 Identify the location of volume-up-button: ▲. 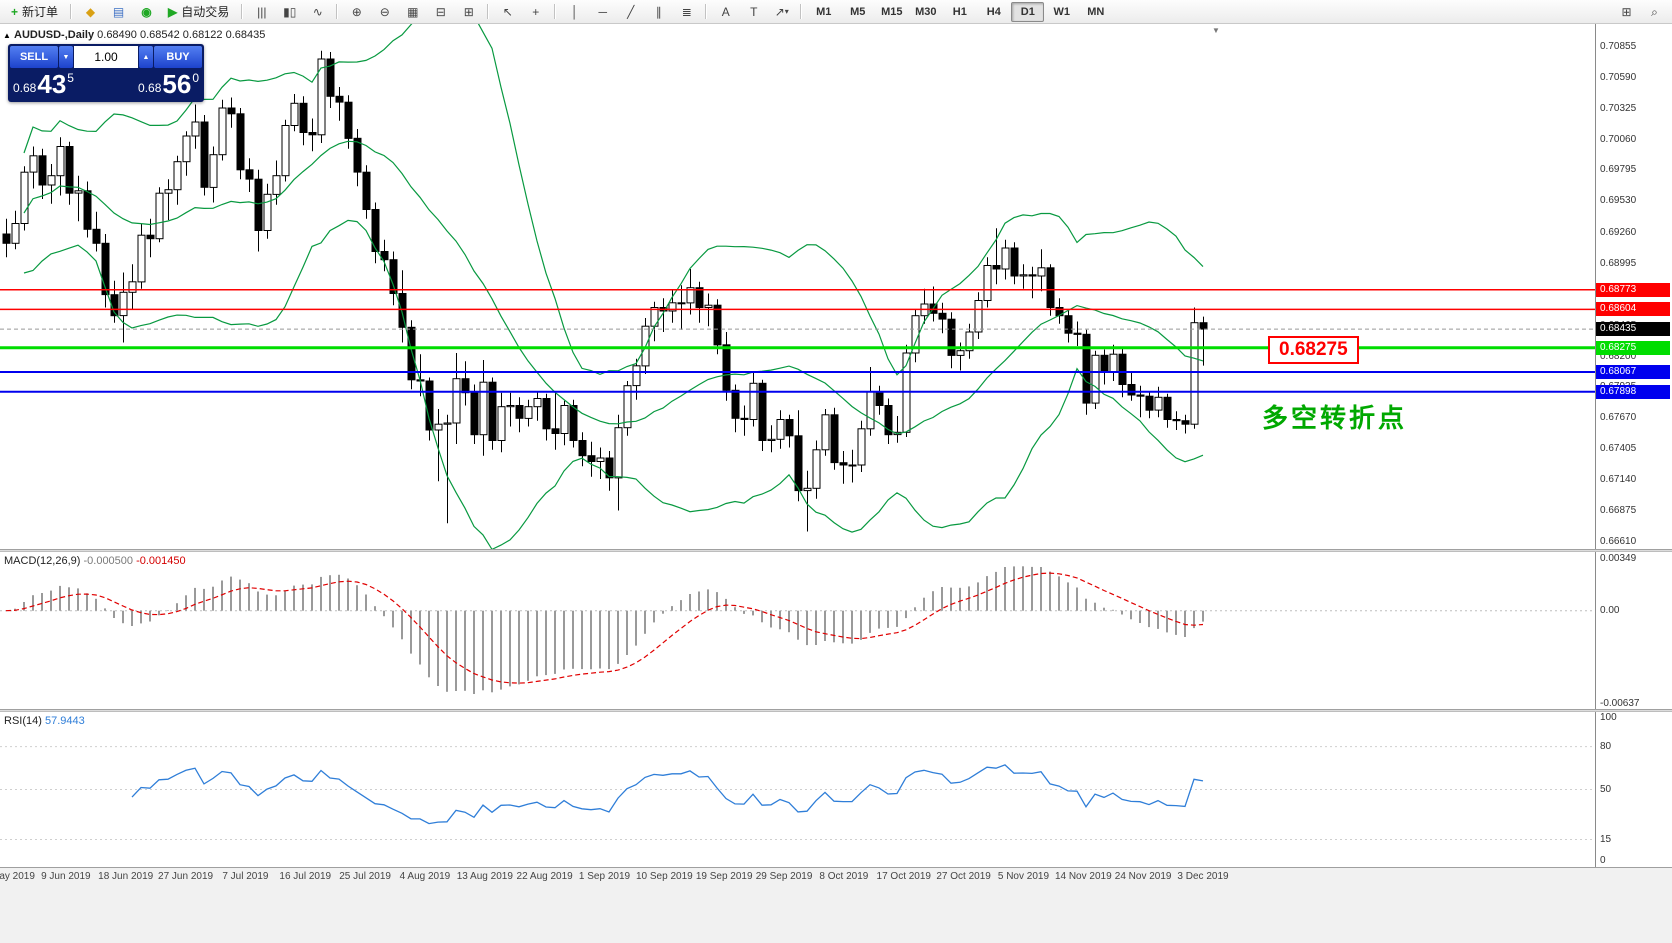
(146, 57).